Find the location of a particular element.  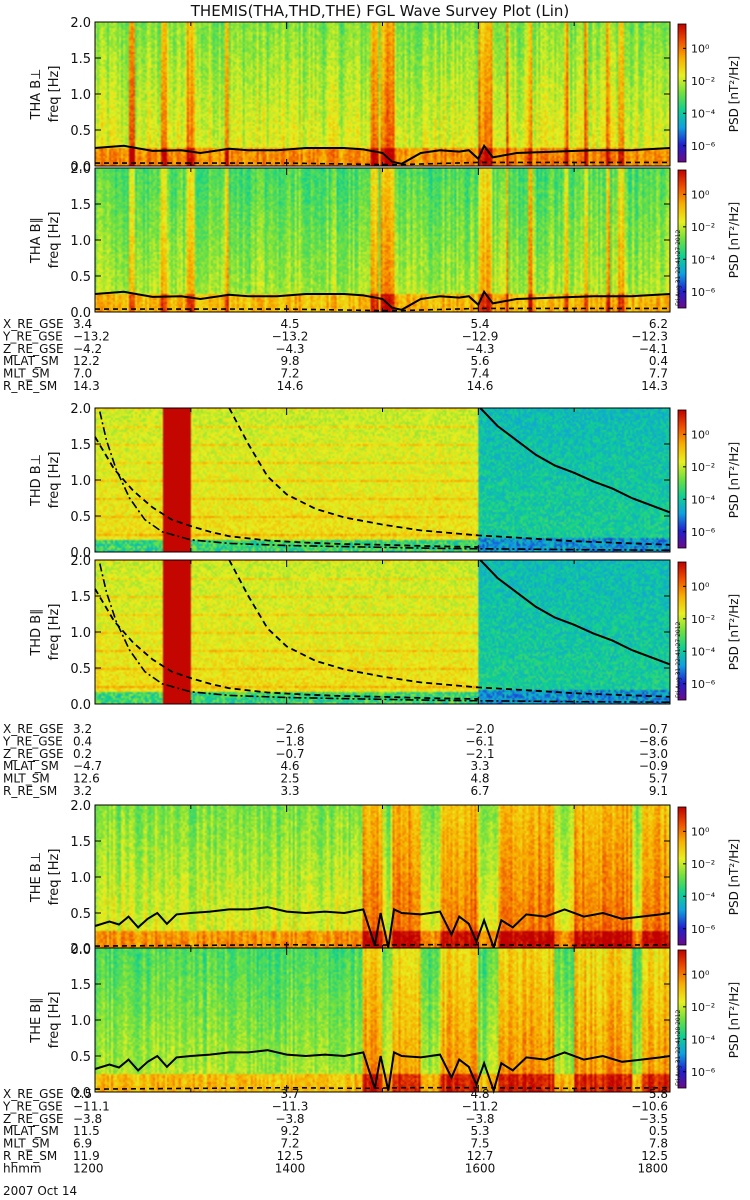

panel-label: THE B⊥ is located at coordinates (36, 877).